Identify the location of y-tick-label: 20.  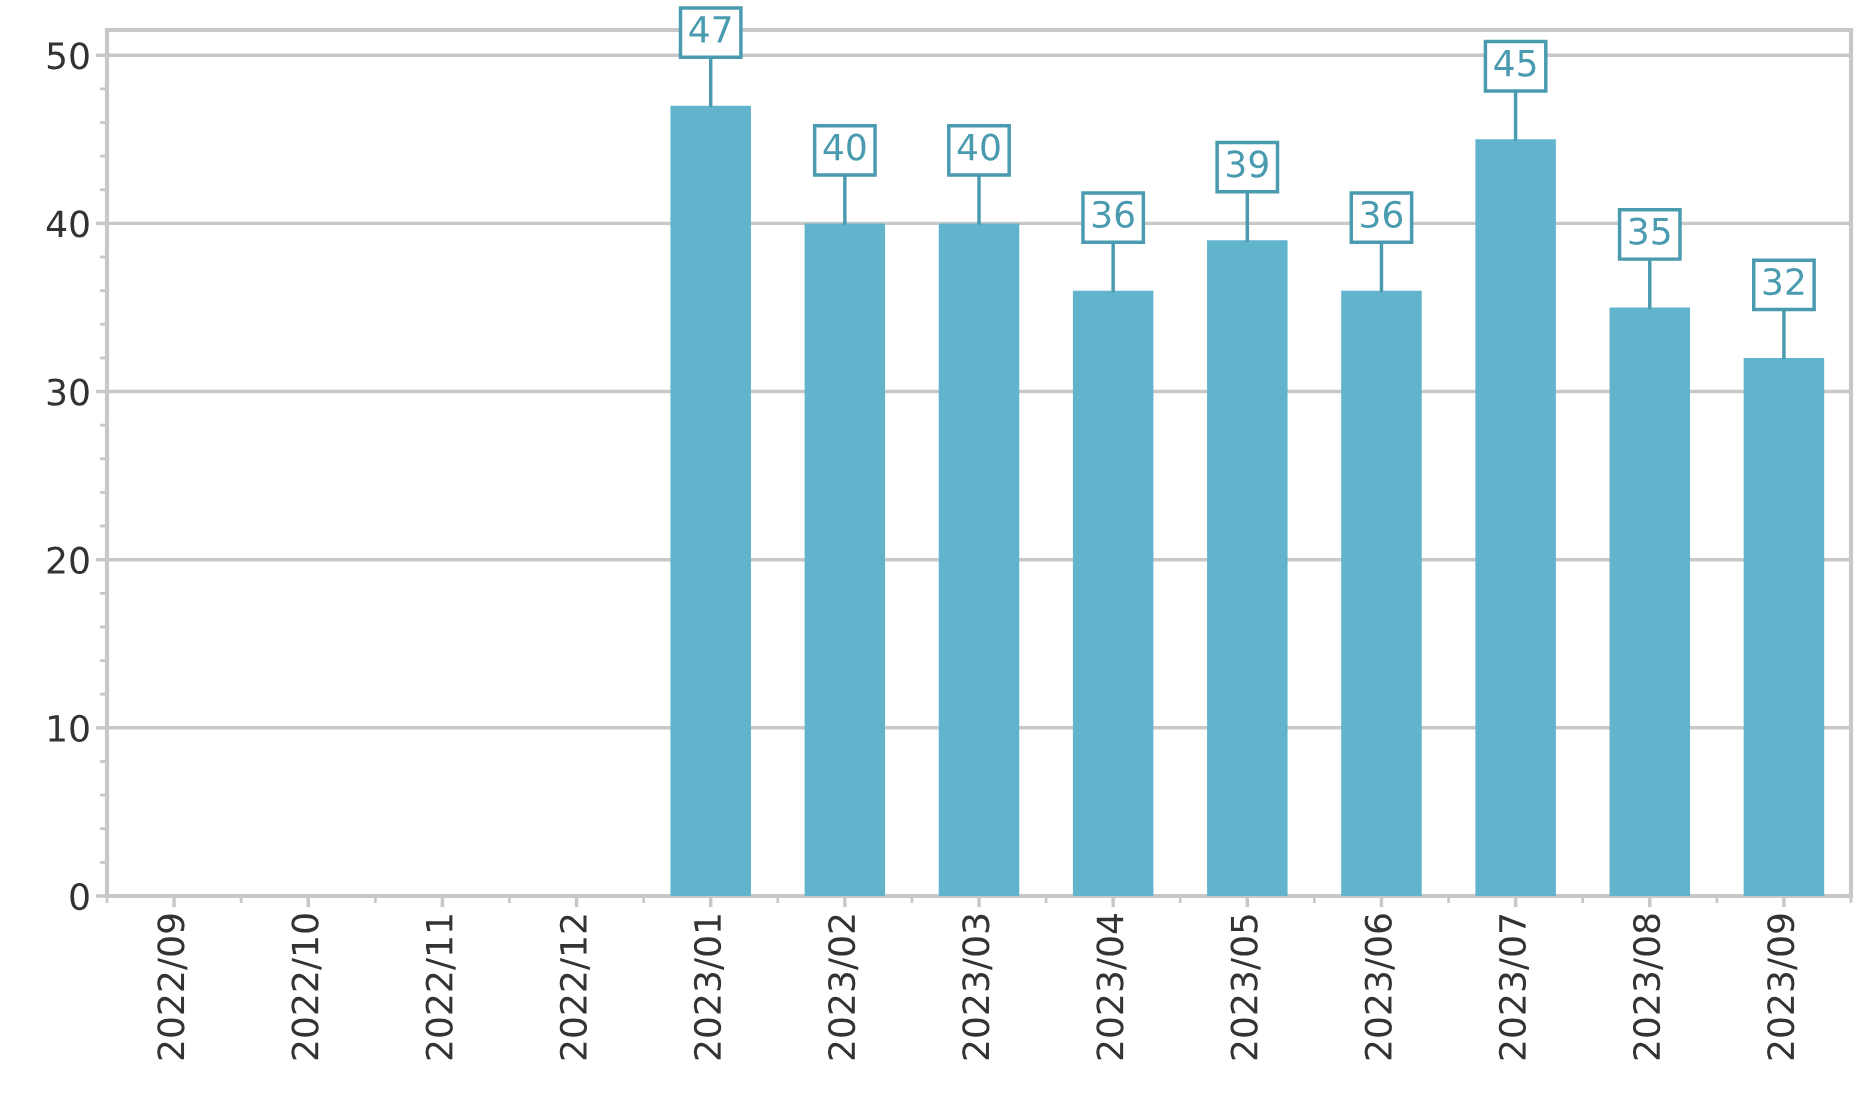
(68, 560).